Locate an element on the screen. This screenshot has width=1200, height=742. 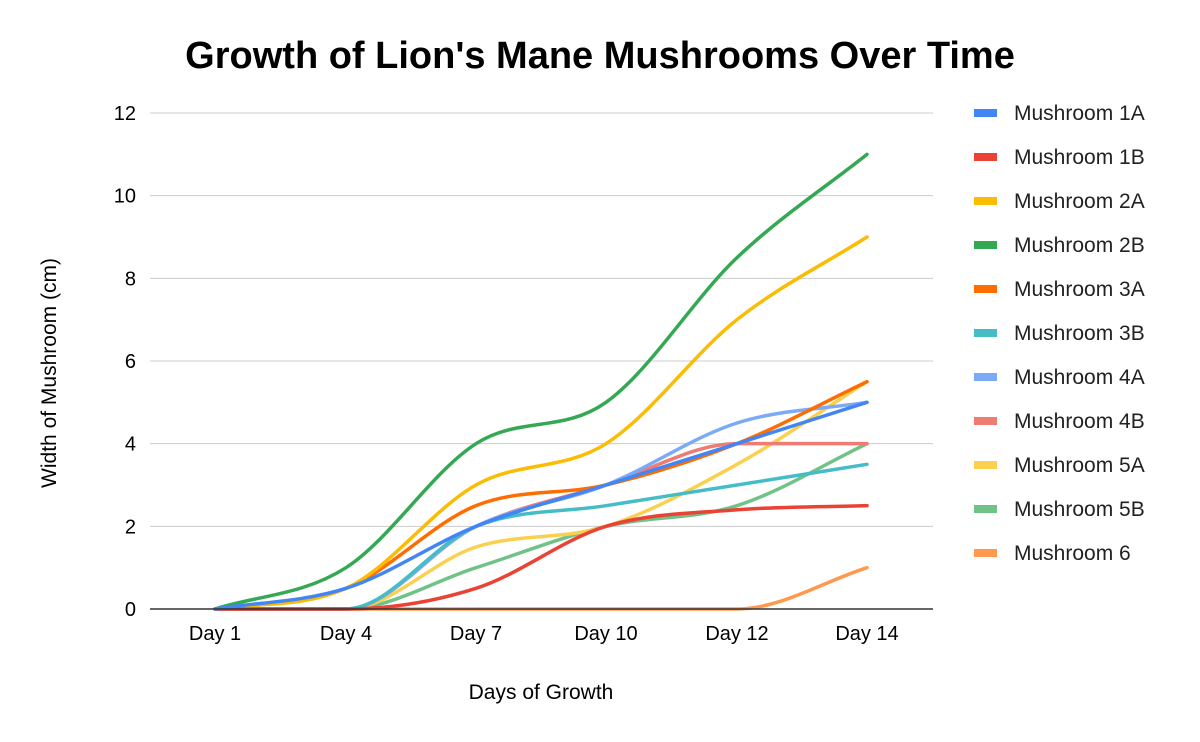
legend-label-mushroom-2b: Mushroom 2B is located at coordinates (1079, 245).